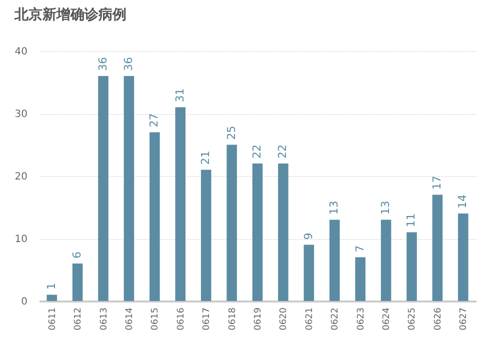  Describe the element at coordinates (21, 114) in the screenshot. I see `y-tick-label: 30` at that location.